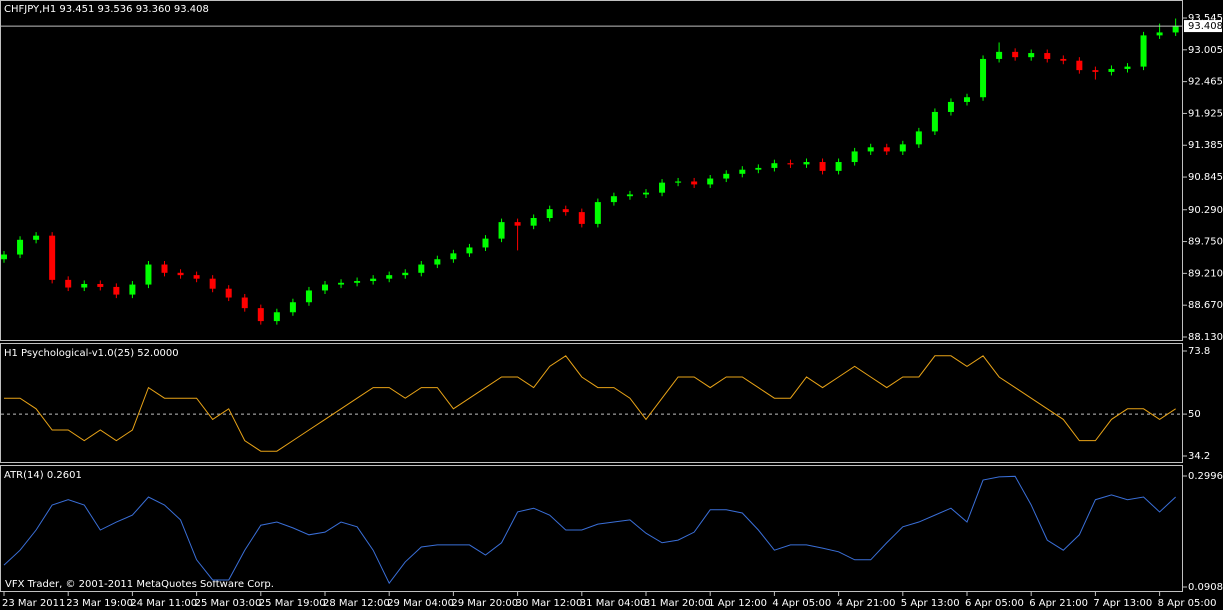 This screenshot has height=610, width=1223. Describe the element at coordinates (1205, 82) in the screenshot. I see `y-tick-label: 92.465` at that location.